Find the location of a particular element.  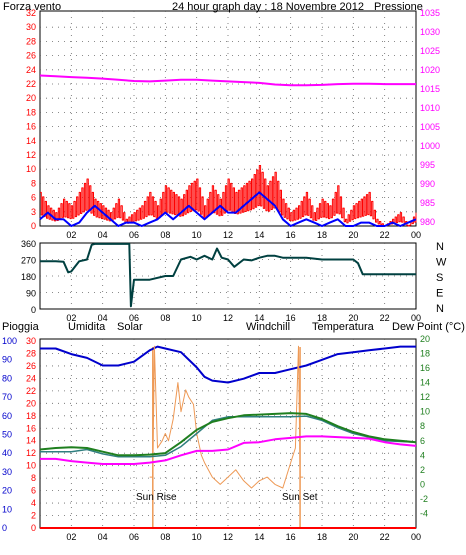

compass-label: S is located at coordinates (439, 278).